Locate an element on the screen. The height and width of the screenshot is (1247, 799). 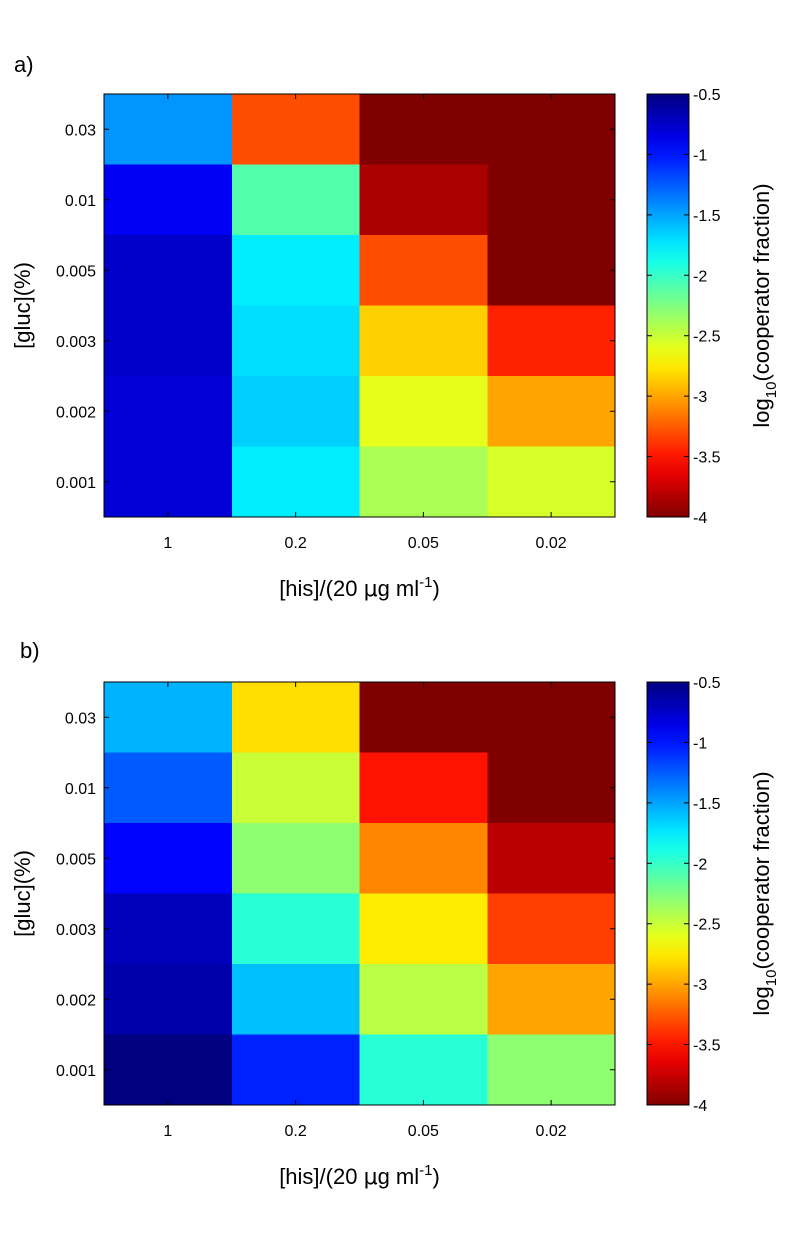
y-tick-label: 0.005 is located at coordinates (76, 271).